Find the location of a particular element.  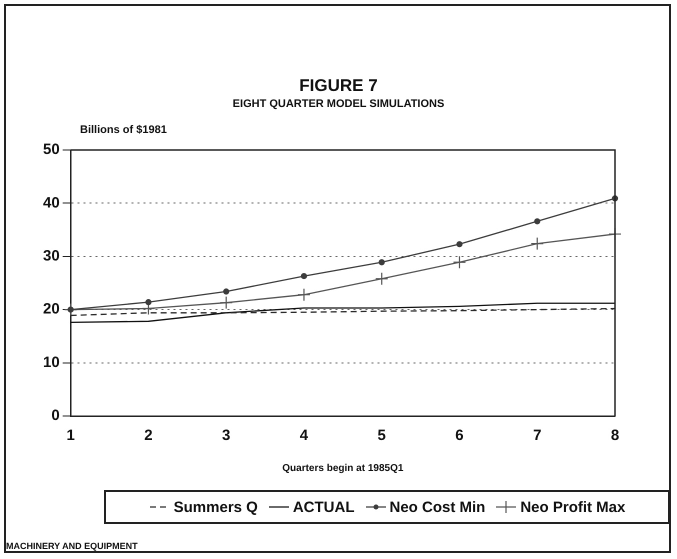

x-tick-label: 1 is located at coordinates (70, 435).